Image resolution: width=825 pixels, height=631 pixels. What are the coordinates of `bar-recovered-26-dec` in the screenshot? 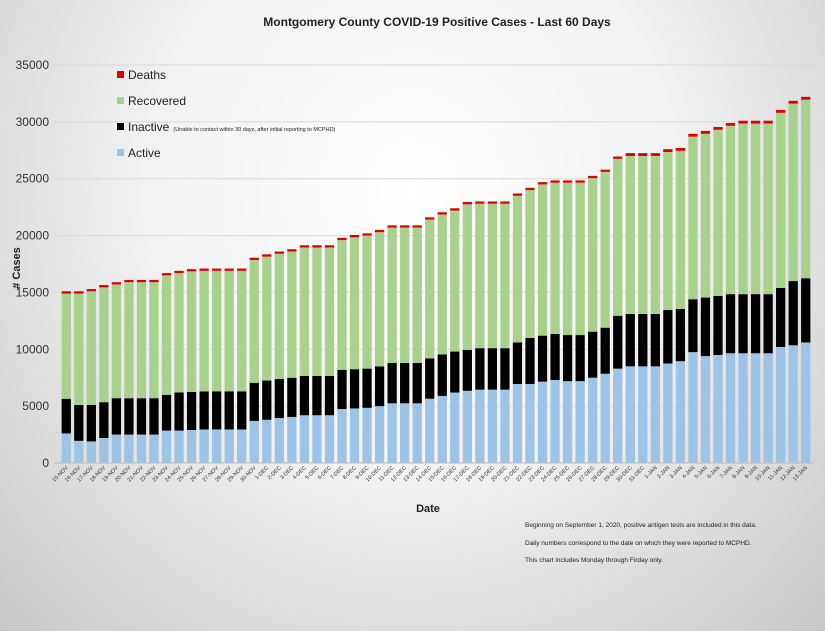 It's located at (580, 259).